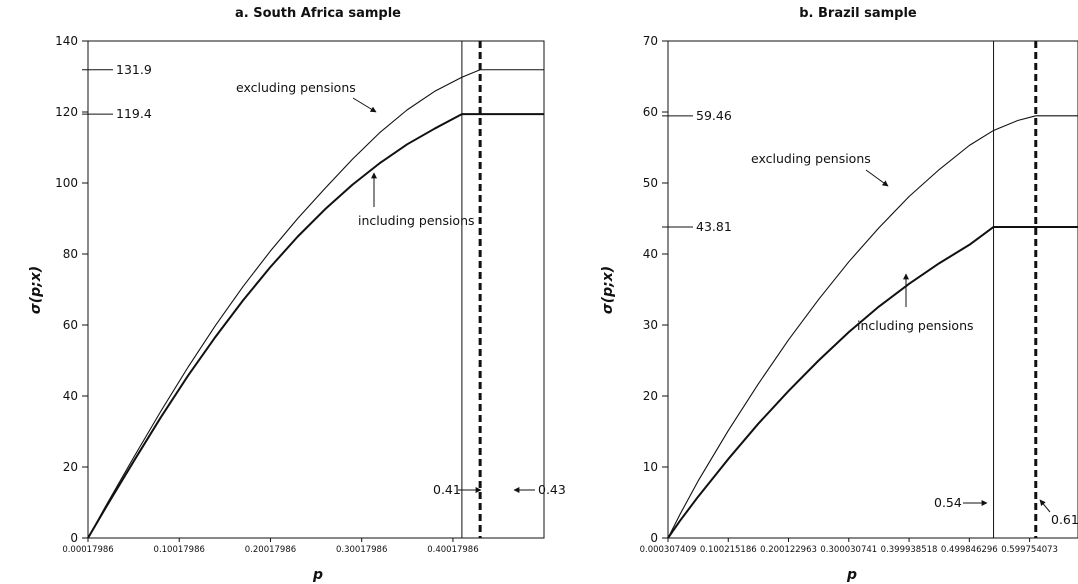  I want to click on panel-a-x-axis-label: p, so click(317, 575).